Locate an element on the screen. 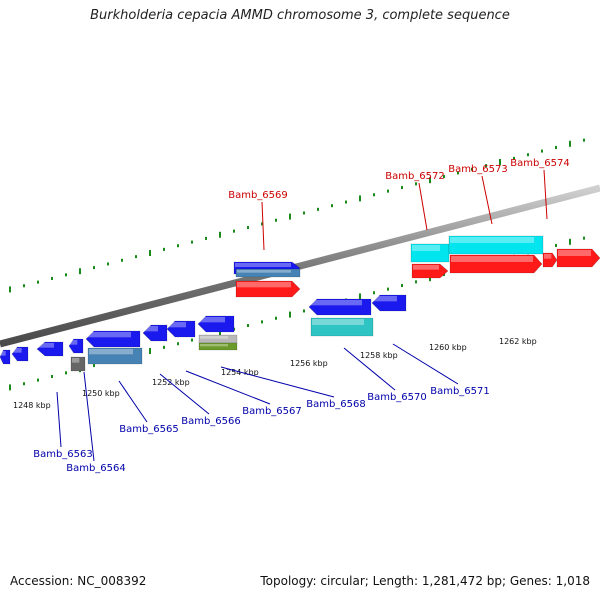 The height and width of the screenshot is (600, 600). scale-label: 1250 kbp is located at coordinates (101, 393).